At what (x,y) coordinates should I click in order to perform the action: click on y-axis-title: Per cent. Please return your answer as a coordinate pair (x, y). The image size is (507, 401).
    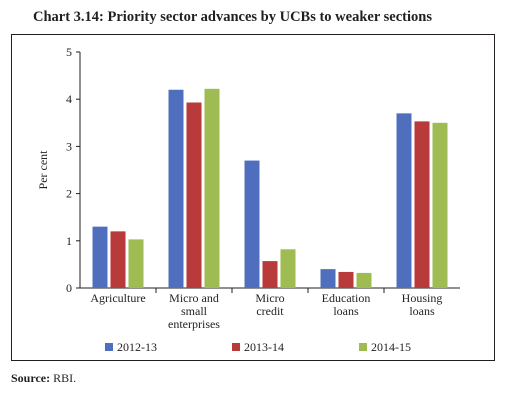
    Looking at the image, I should click on (43, 170).